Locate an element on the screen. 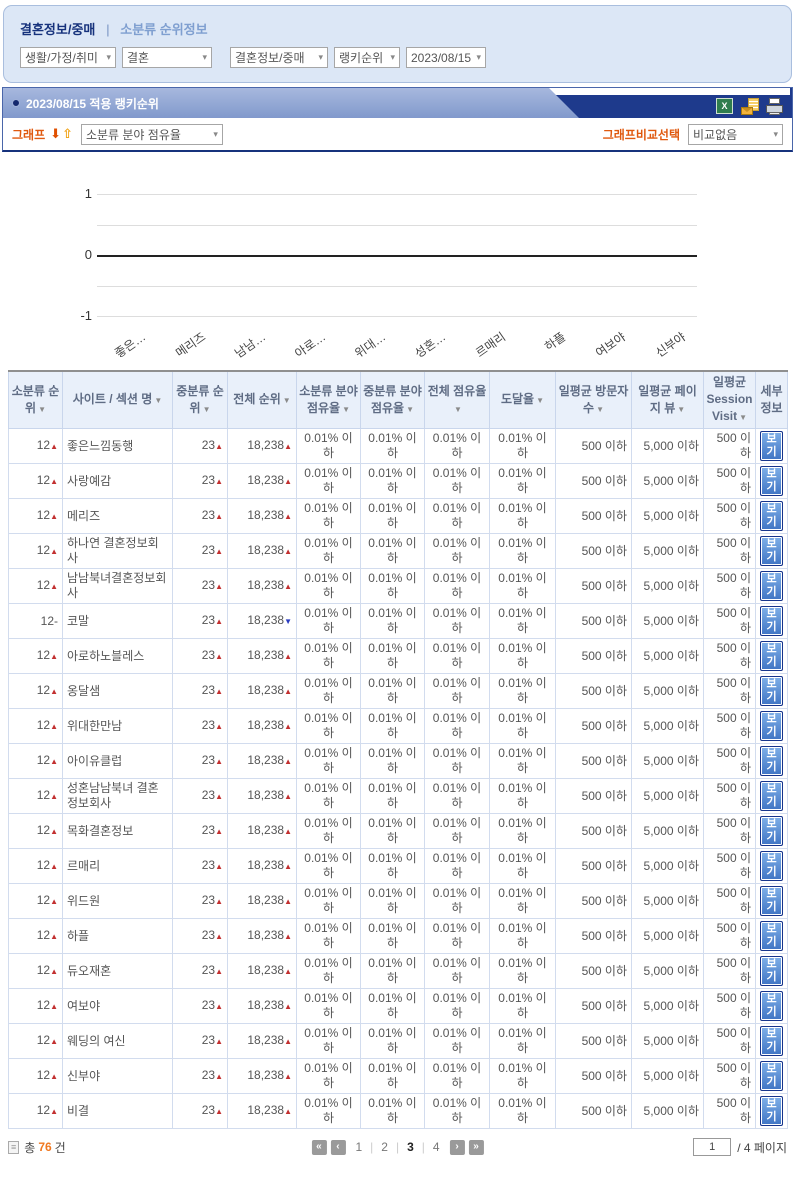 This screenshot has height=1193, width=795. excel-icon: X is located at coordinates (725, 106).